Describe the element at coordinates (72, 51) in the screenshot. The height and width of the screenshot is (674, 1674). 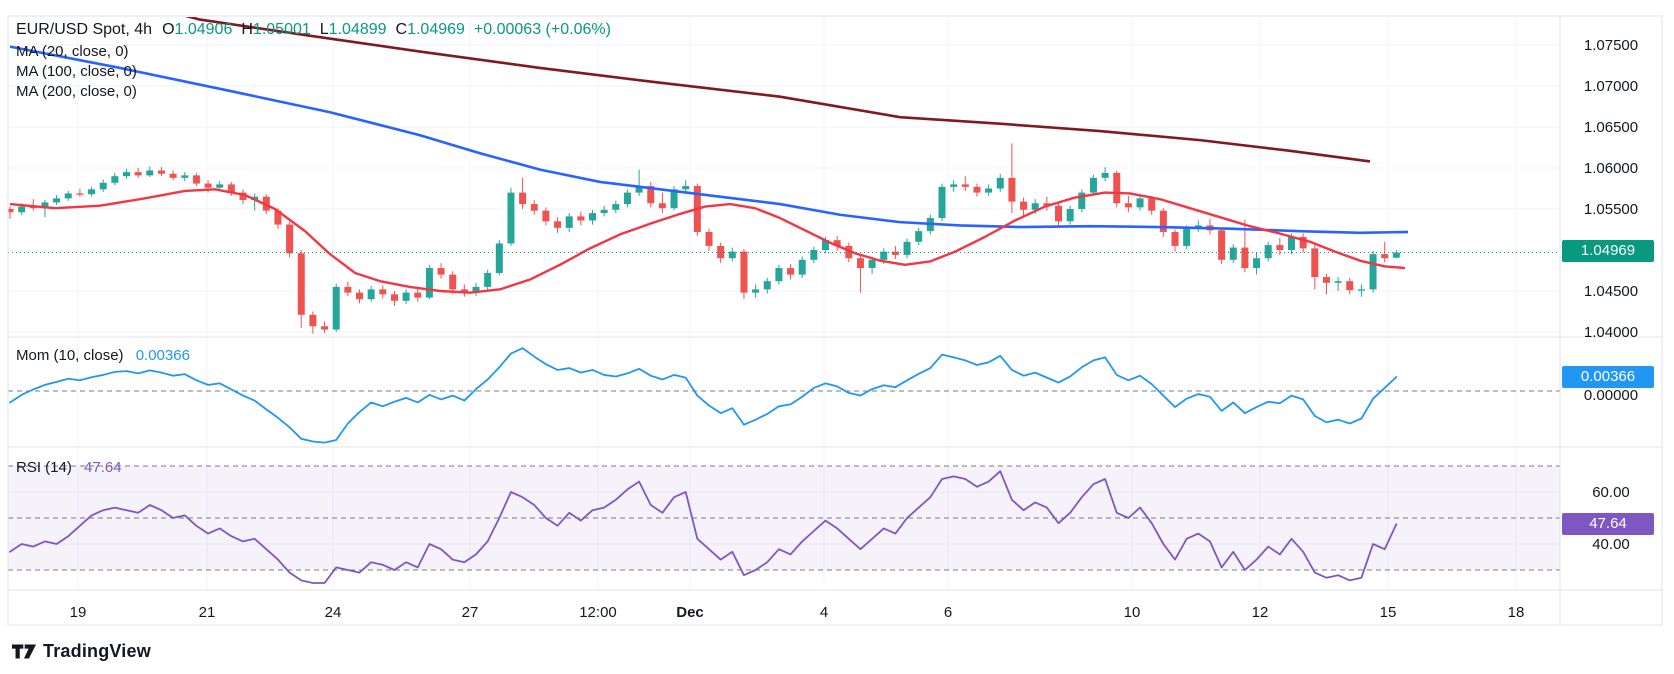
I see `ma20-legend: MA (20, close, 0)` at that location.